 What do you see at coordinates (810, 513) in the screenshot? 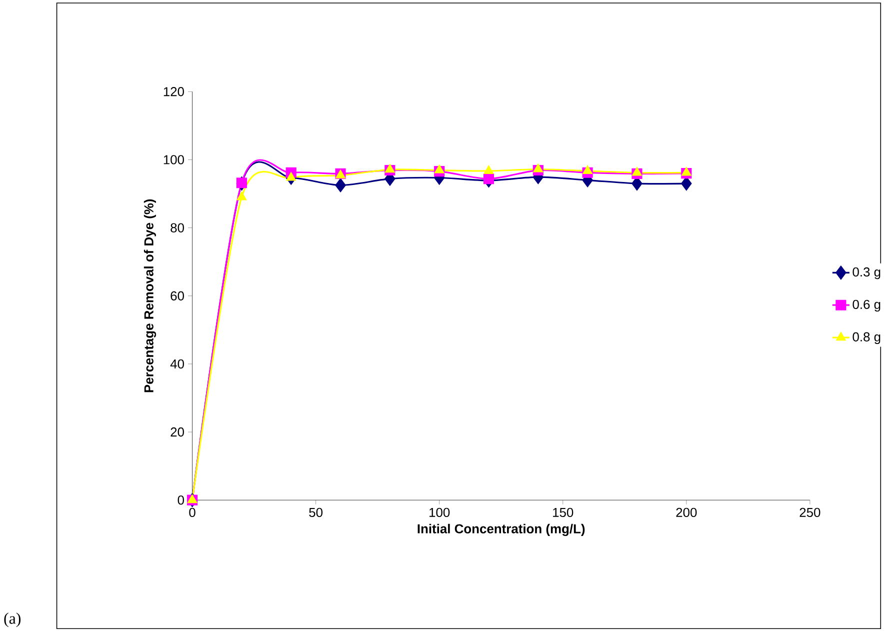
I see `x-tick-label: 250` at bounding box center [810, 513].